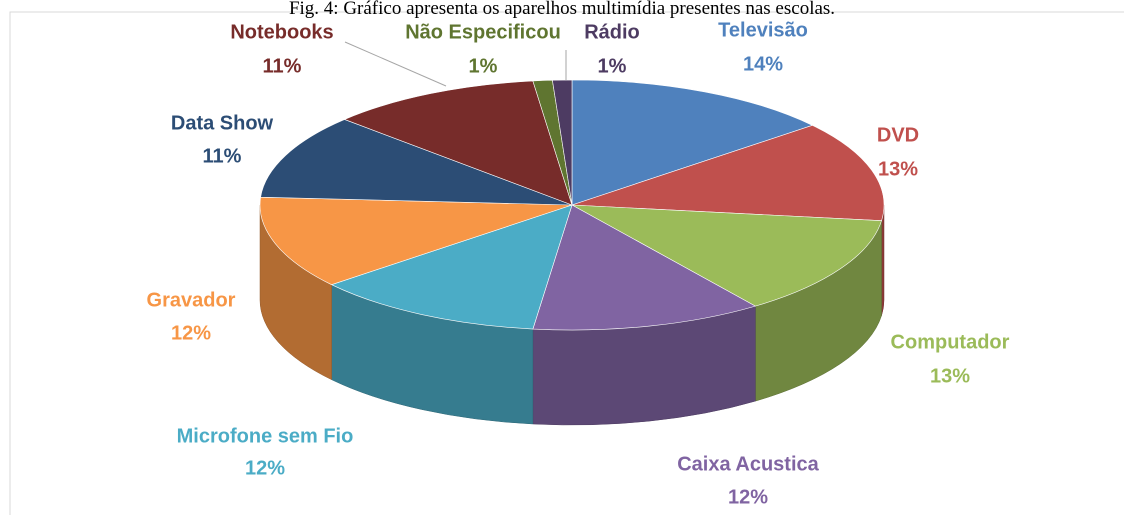 Image resolution: width=1124 pixels, height=515 pixels. What do you see at coordinates (395, 64) in the screenshot?
I see `leader-line` at bounding box center [395, 64].